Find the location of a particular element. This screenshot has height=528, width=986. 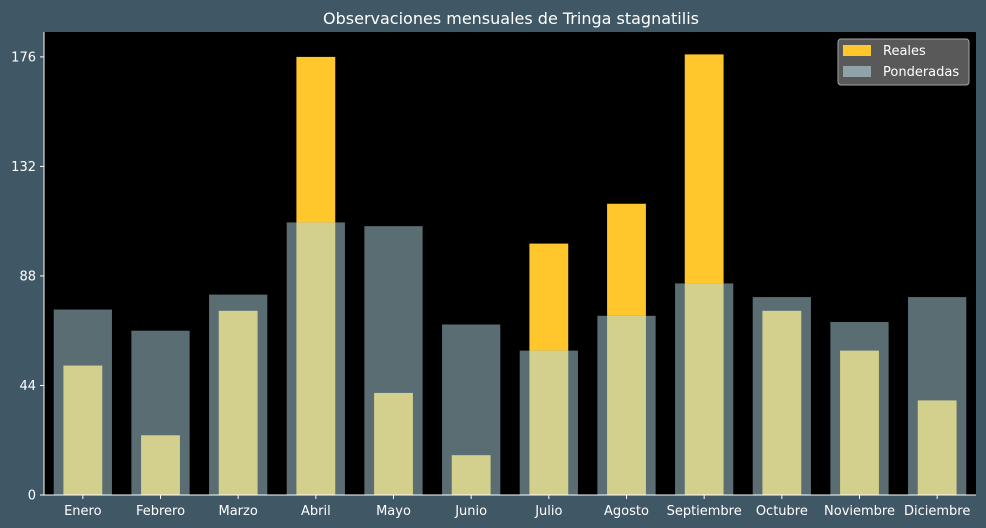

x-tick-label-10: Noviembre is located at coordinates (859, 511).